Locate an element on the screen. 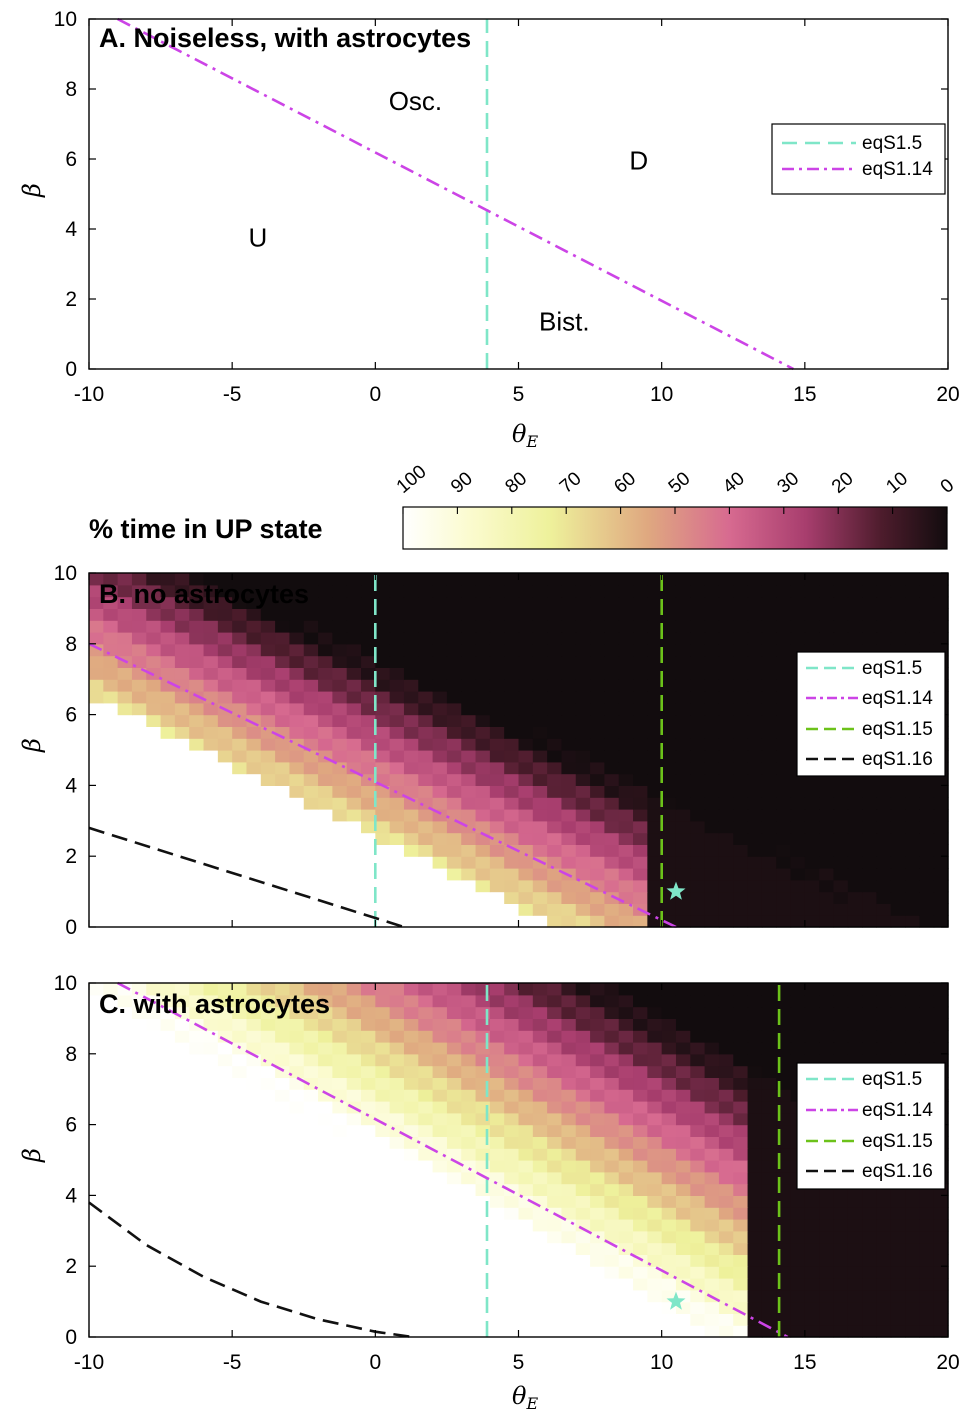 The height and width of the screenshot is (1412, 969). panel-b-ylabel: β is located at coordinates (32, 745).